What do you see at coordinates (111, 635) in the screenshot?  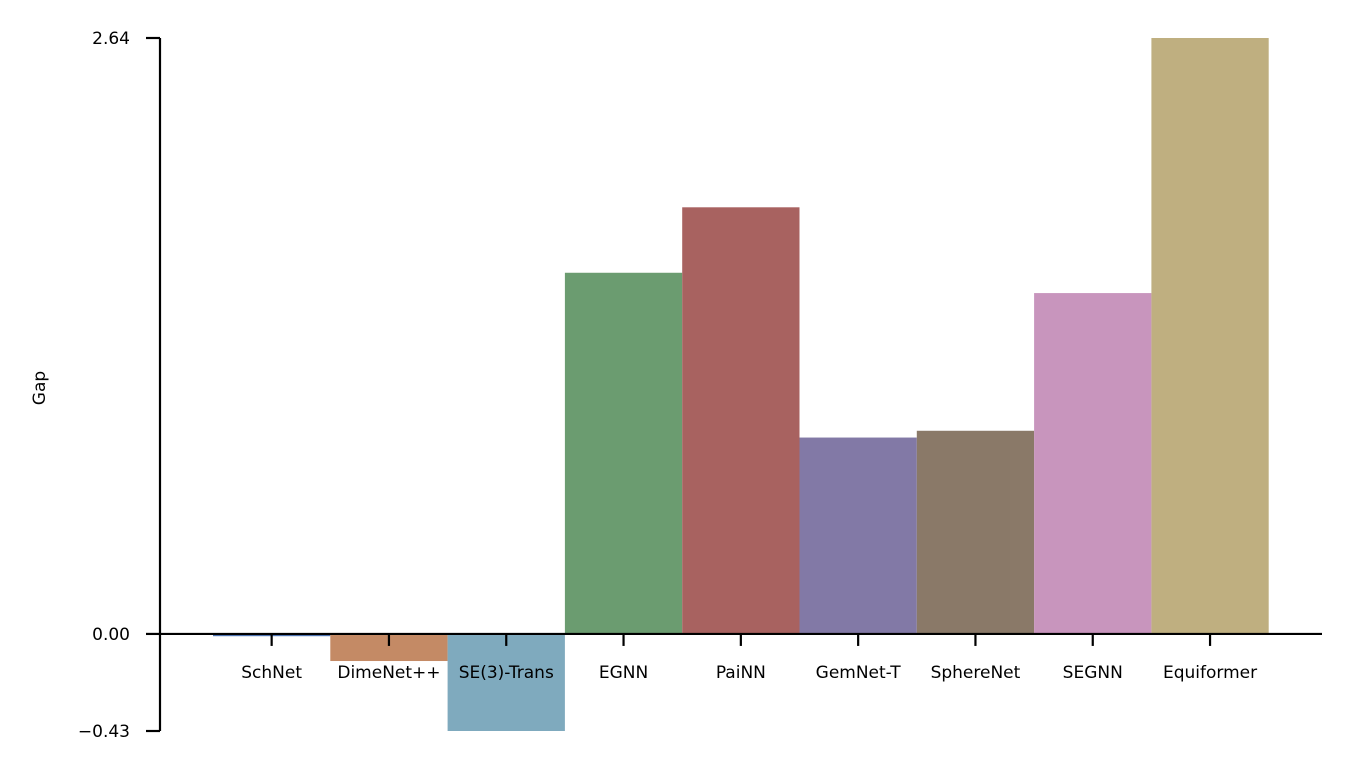 I see `y-tick-label: 0.00` at bounding box center [111, 635].